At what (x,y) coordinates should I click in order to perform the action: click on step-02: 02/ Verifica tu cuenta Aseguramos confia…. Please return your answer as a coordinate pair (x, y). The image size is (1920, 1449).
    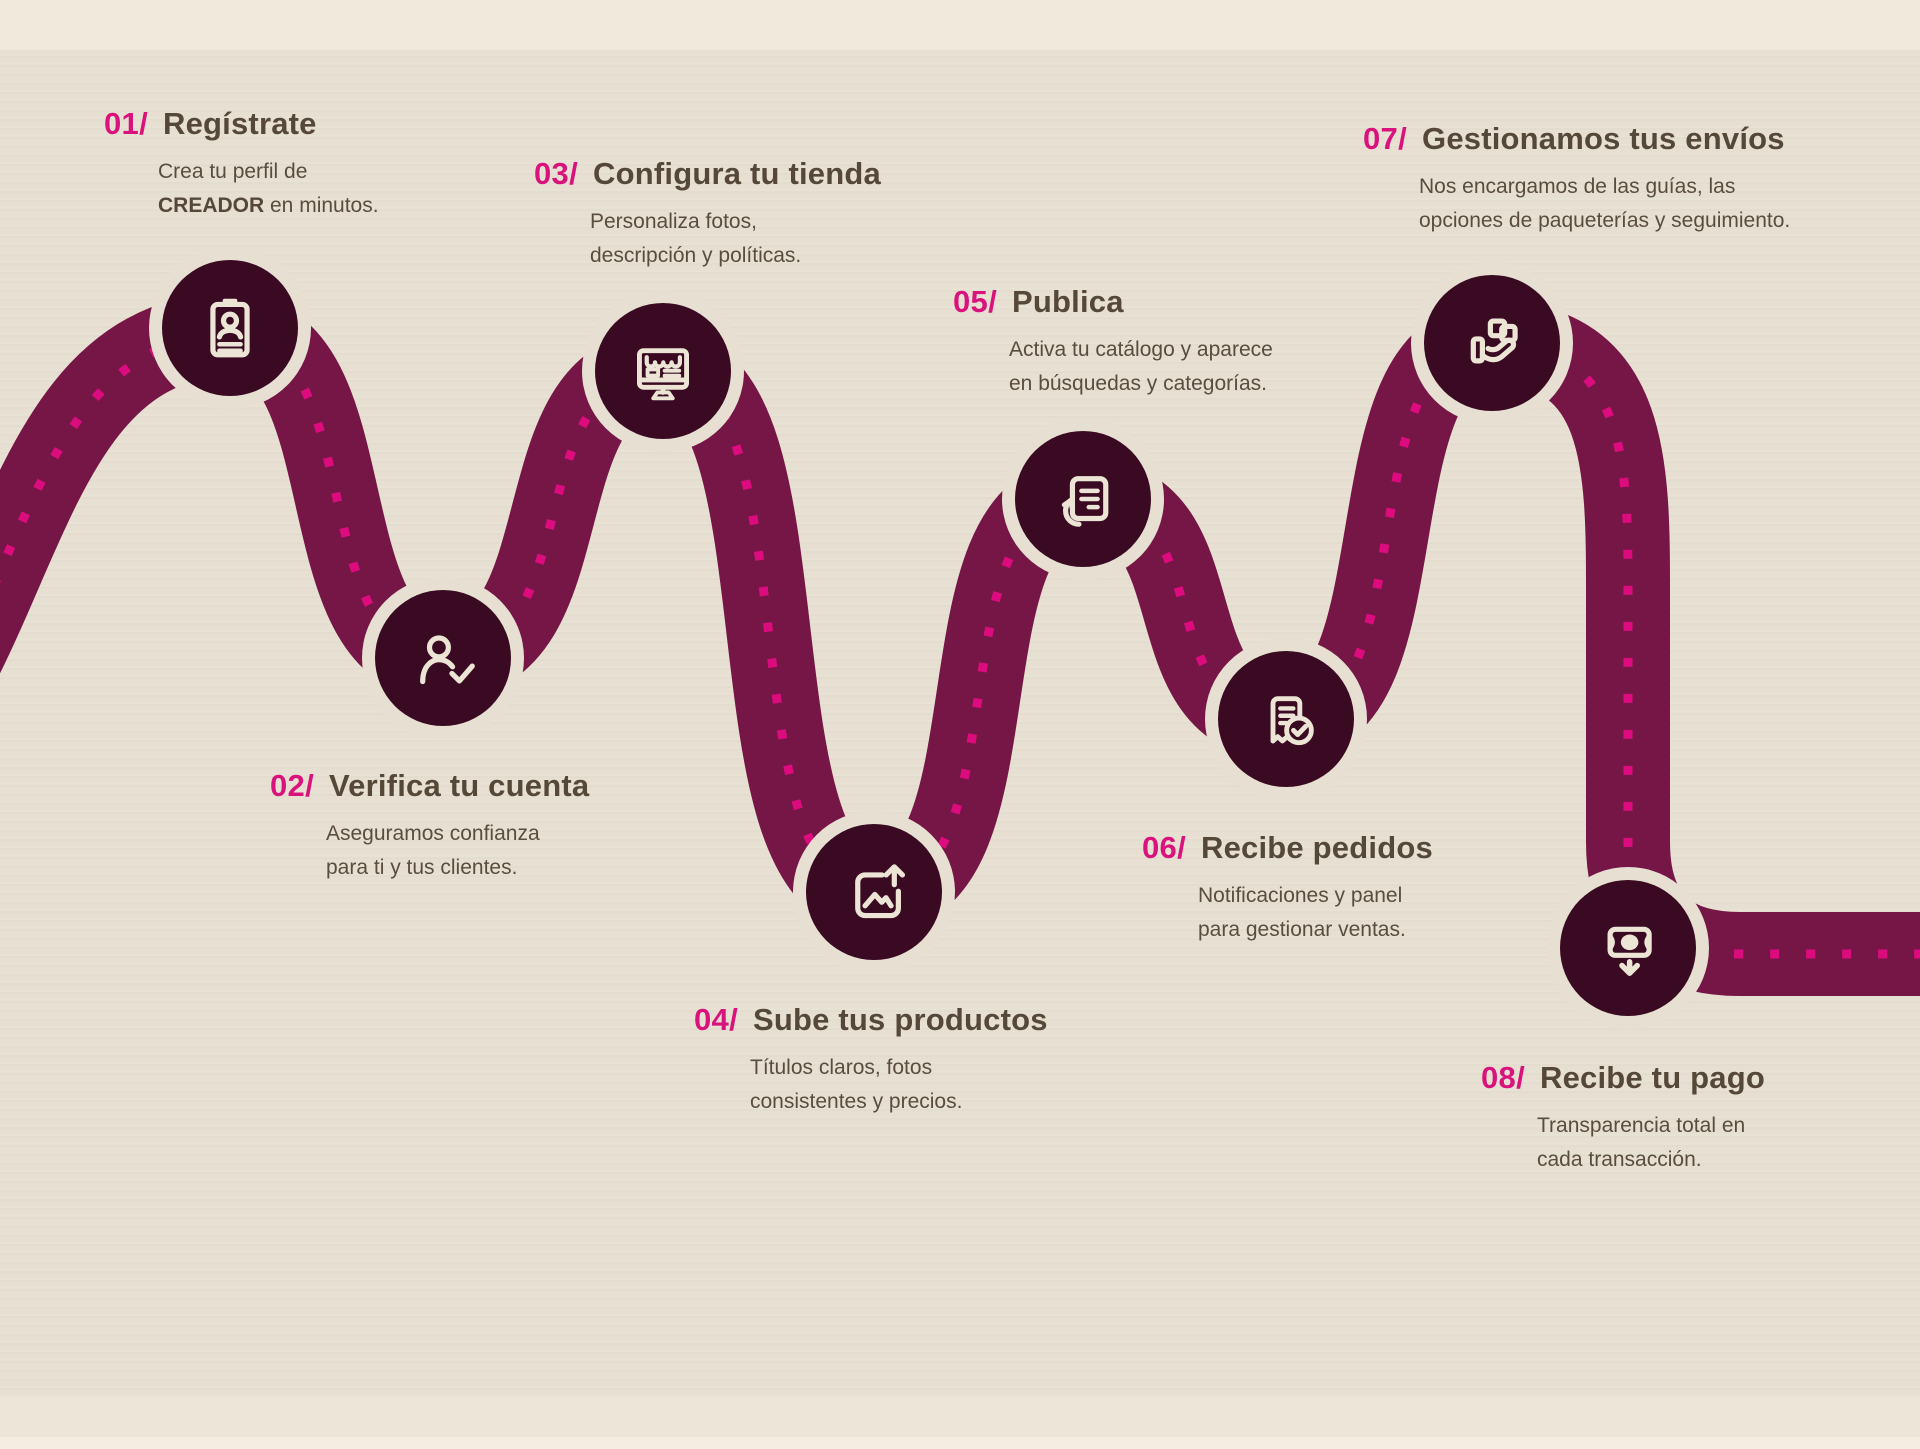
    Looking at the image, I should click on (429, 826).